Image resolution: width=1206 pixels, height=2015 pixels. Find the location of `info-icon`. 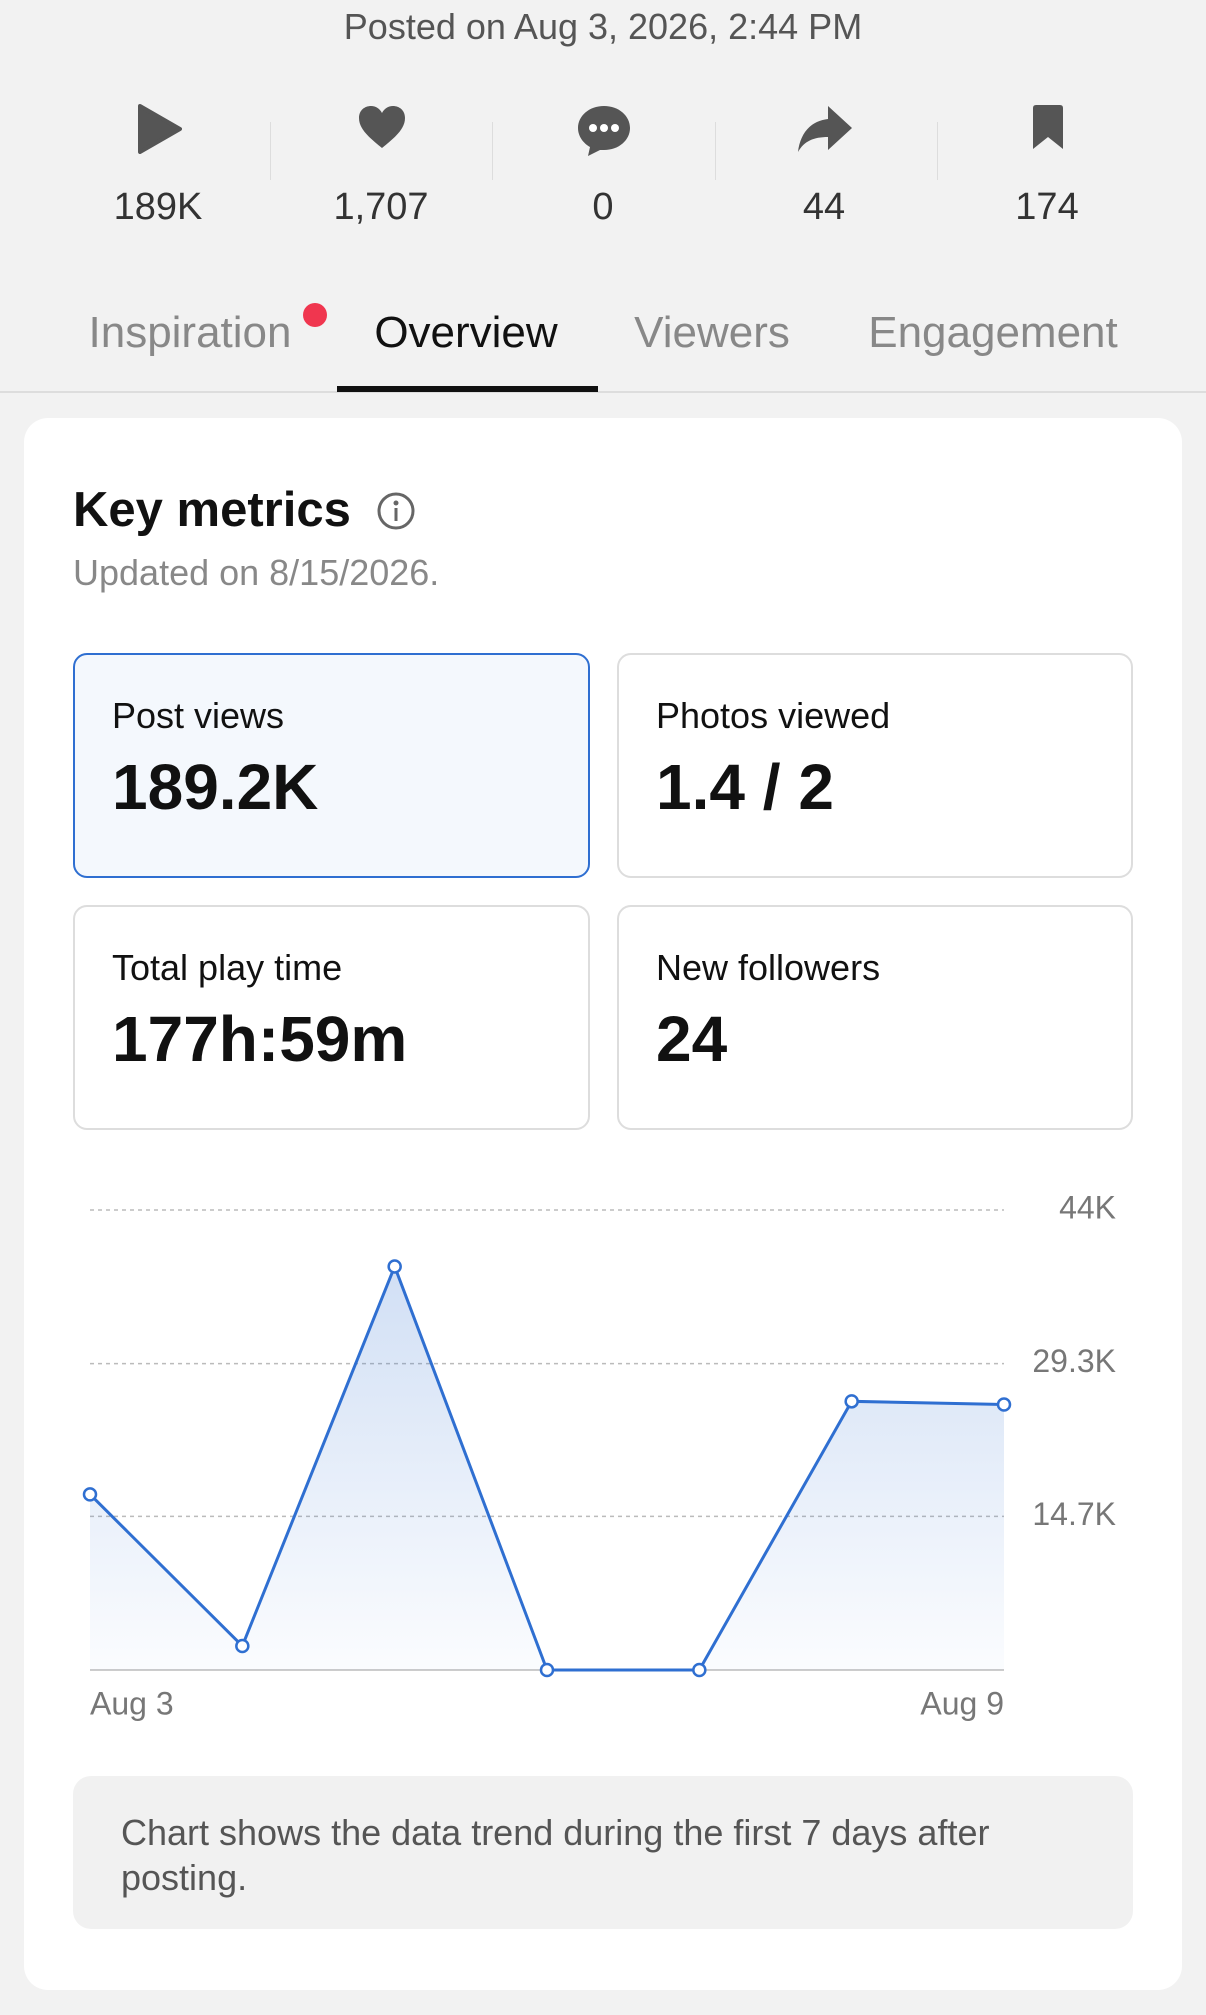

info-icon is located at coordinates (396, 511).